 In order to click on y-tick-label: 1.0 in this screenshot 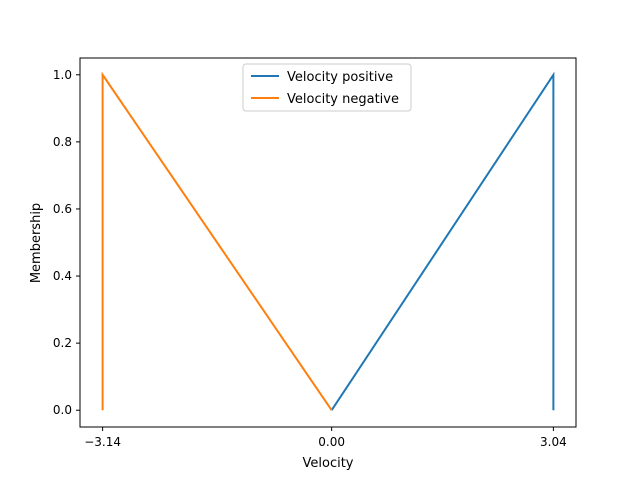, I will do `click(62, 75)`.